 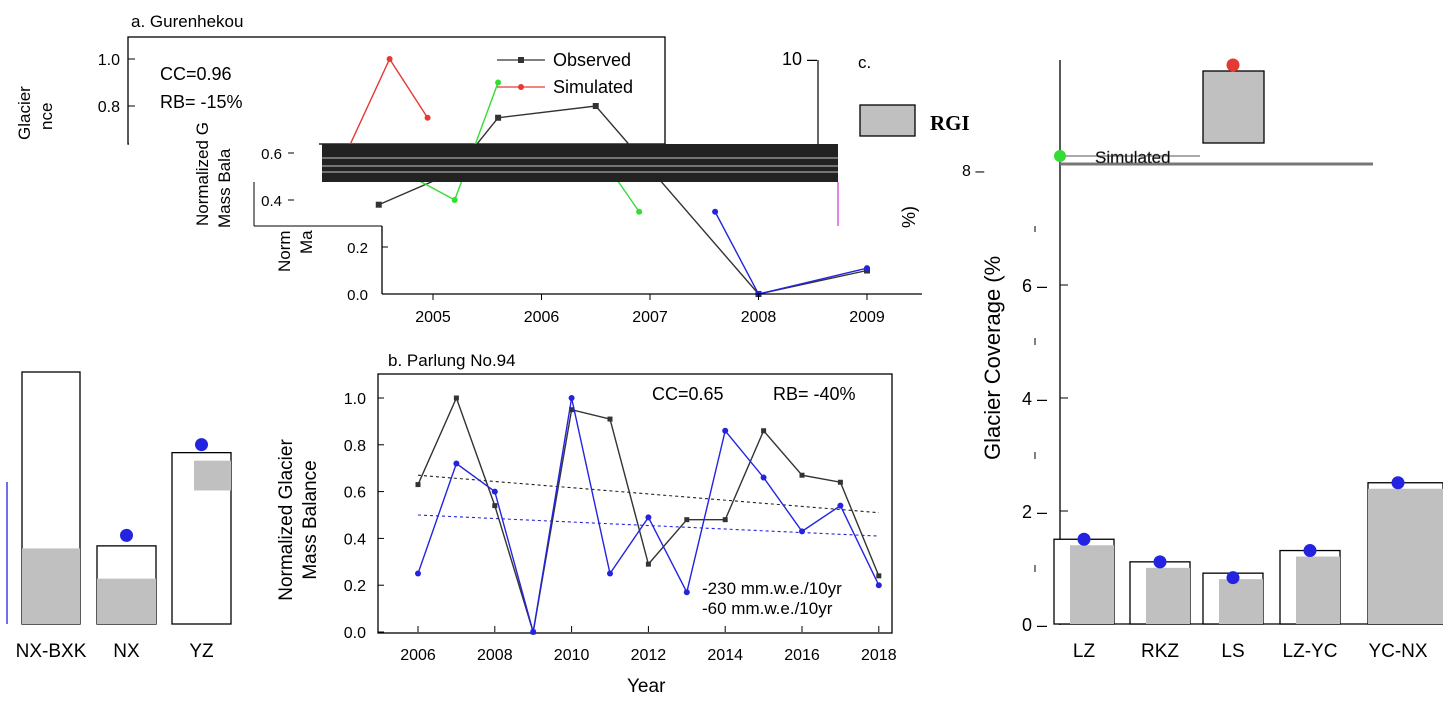 I want to click on panel-c-tick-10: 10 –, so click(x=799, y=59).